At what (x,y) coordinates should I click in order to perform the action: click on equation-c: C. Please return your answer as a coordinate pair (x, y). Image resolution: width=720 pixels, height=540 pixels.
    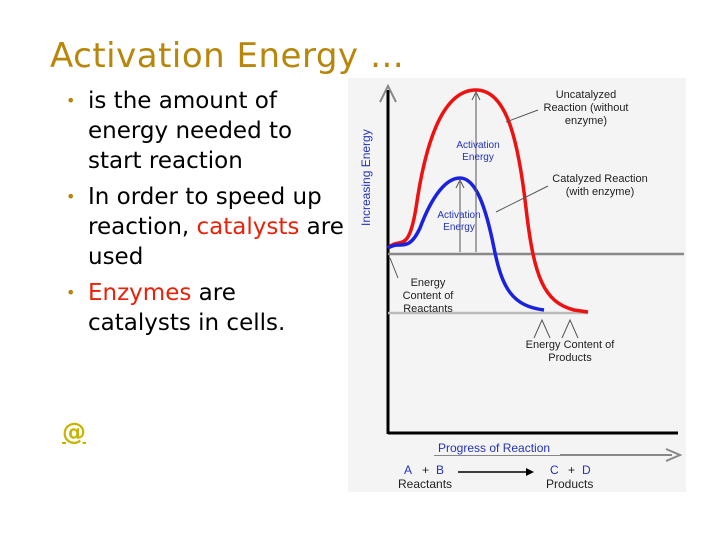
    Looking at the image, I should click on (554, 470).